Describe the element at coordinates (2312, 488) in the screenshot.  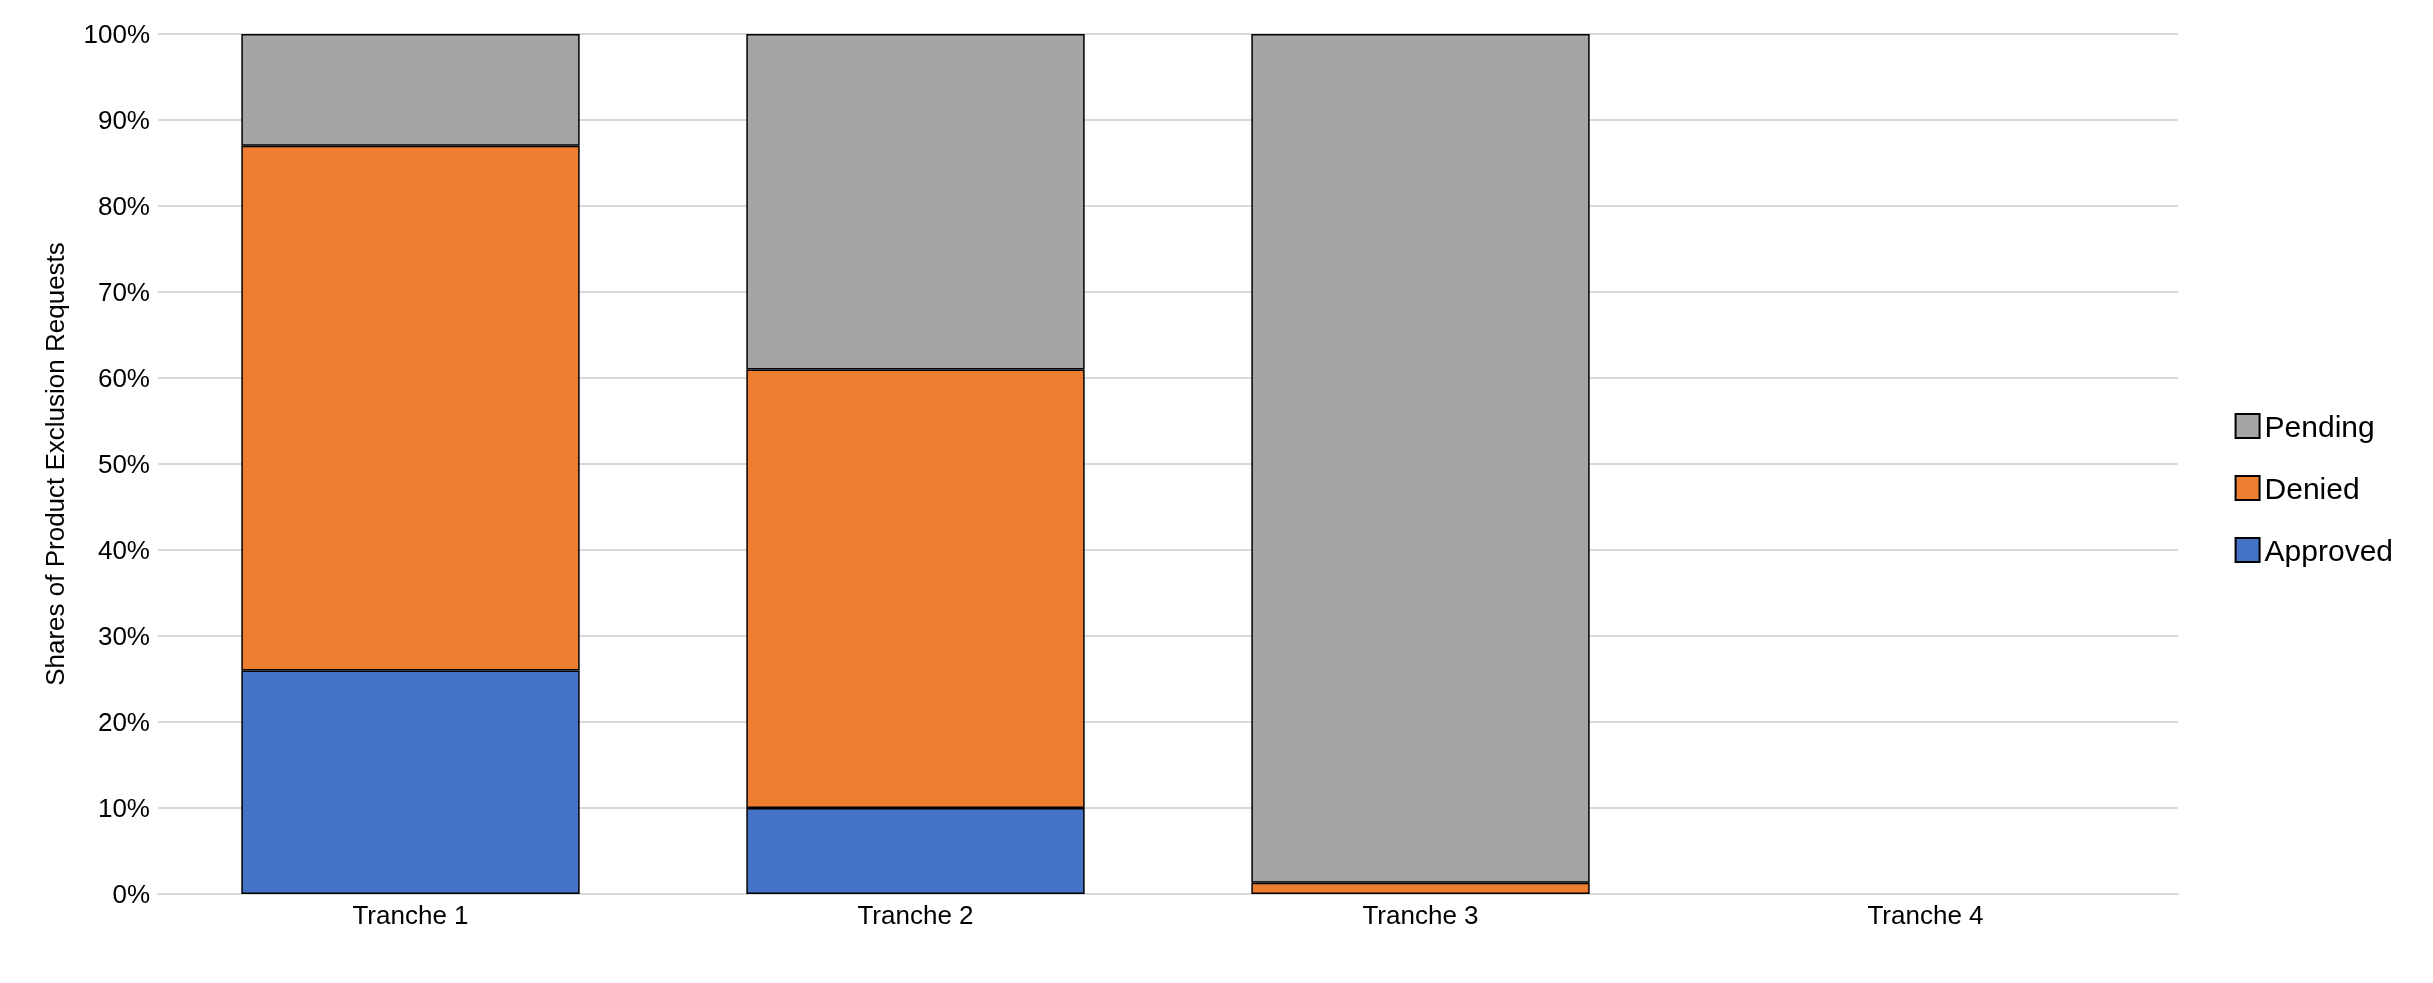
I see `legend-label: Denied` at that location.